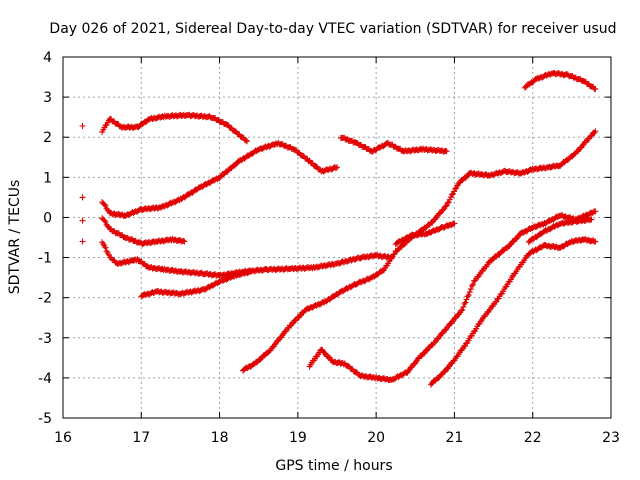 This screenshot has width=640, height=480. I want to click on y-tick-label: 2, so click(47, 138).